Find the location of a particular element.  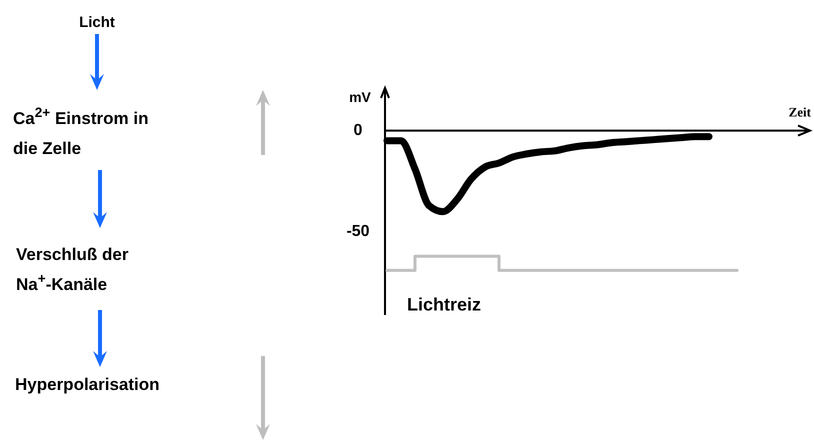

text: Hyperpolarisation is located at coordinates (87, 384).